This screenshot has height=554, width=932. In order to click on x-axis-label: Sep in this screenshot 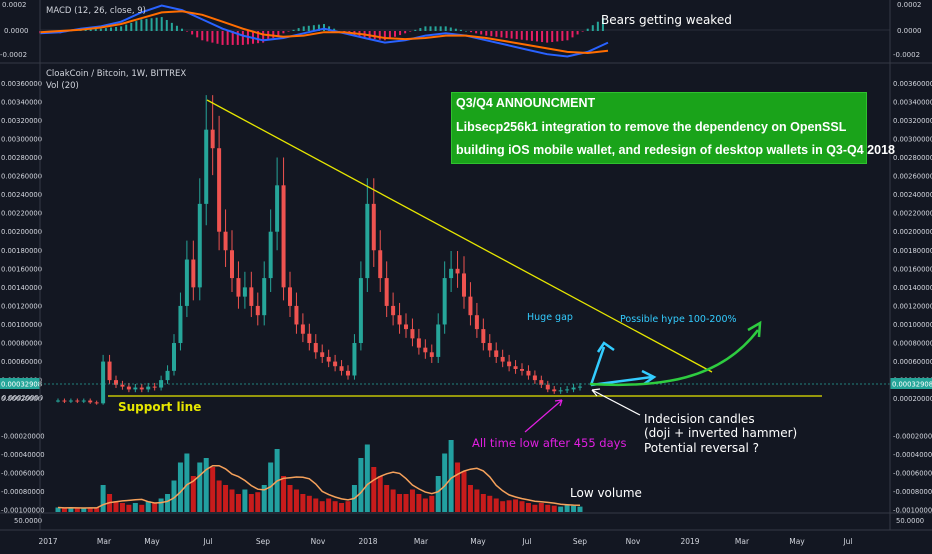, I will do `click(263, 541)`.